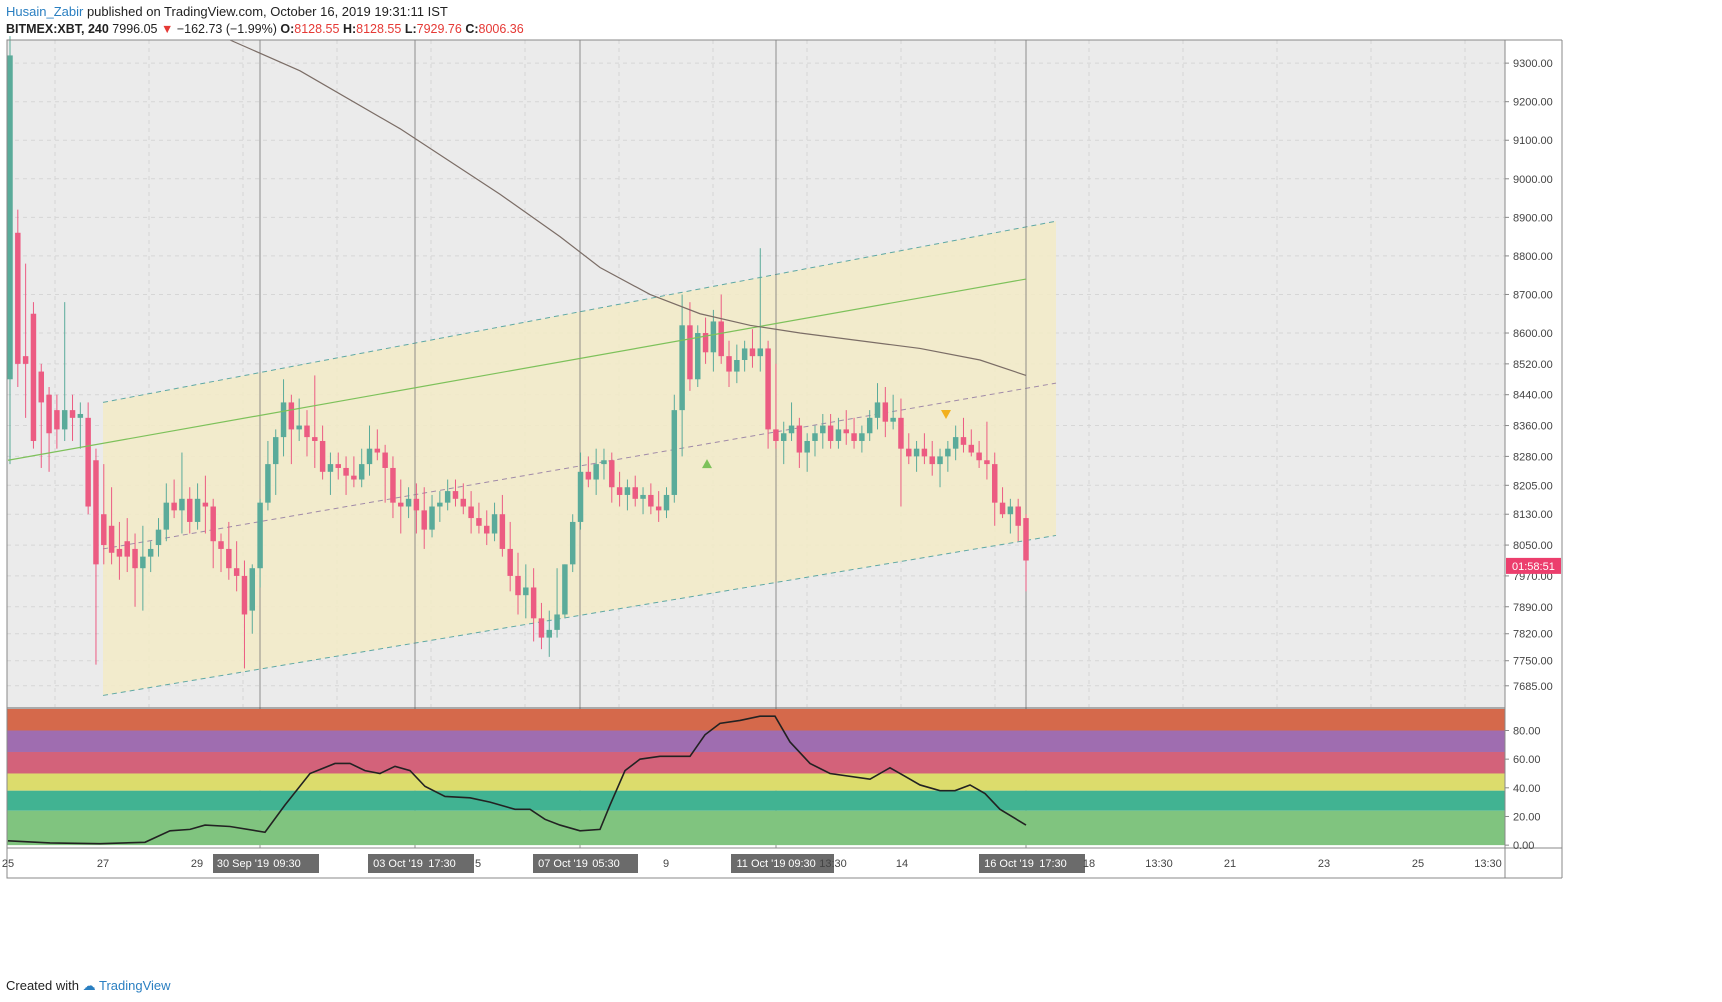 Image resolution: width=1722 pixels, height=1002 pixels. I want to click on price-tick-label: 8600.00, so click(1533, 334).